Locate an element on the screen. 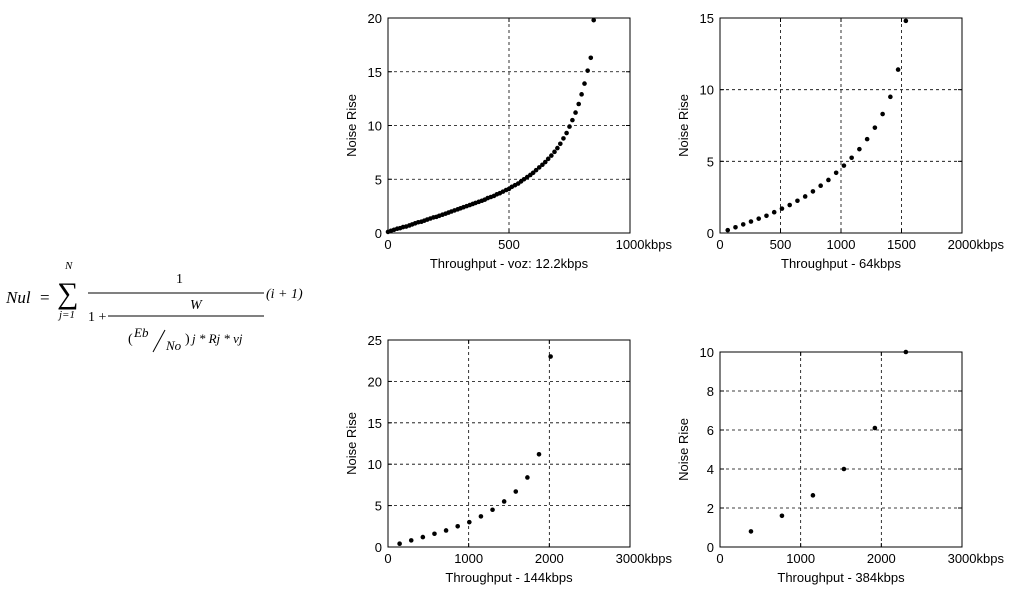 The height and width of the screenshot is (604, 1017). x-tick-label: 2000kbps is located at coordinates (976, 244).